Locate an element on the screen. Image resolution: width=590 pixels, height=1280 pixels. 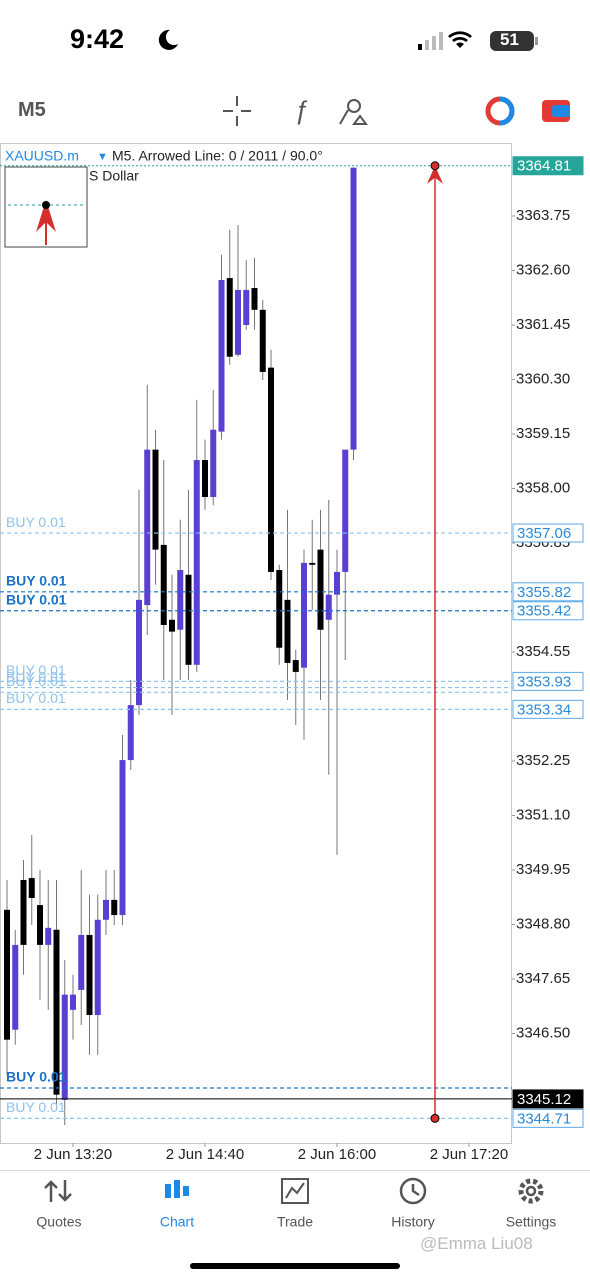
order-price-tag: 3357.06 is located at coordinates (544, 533).